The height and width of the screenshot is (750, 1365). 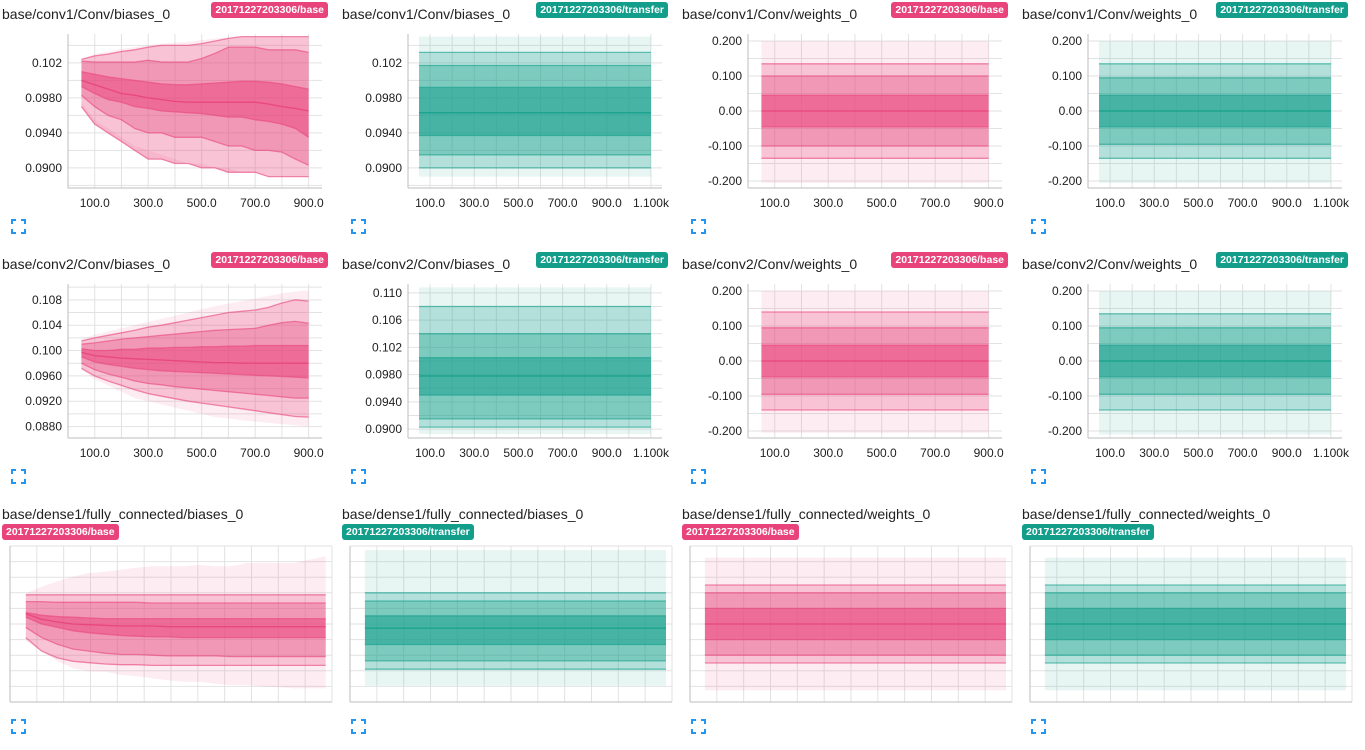 I want to click on x-tick-label: 1.100k, so click(x=1331, y=203).